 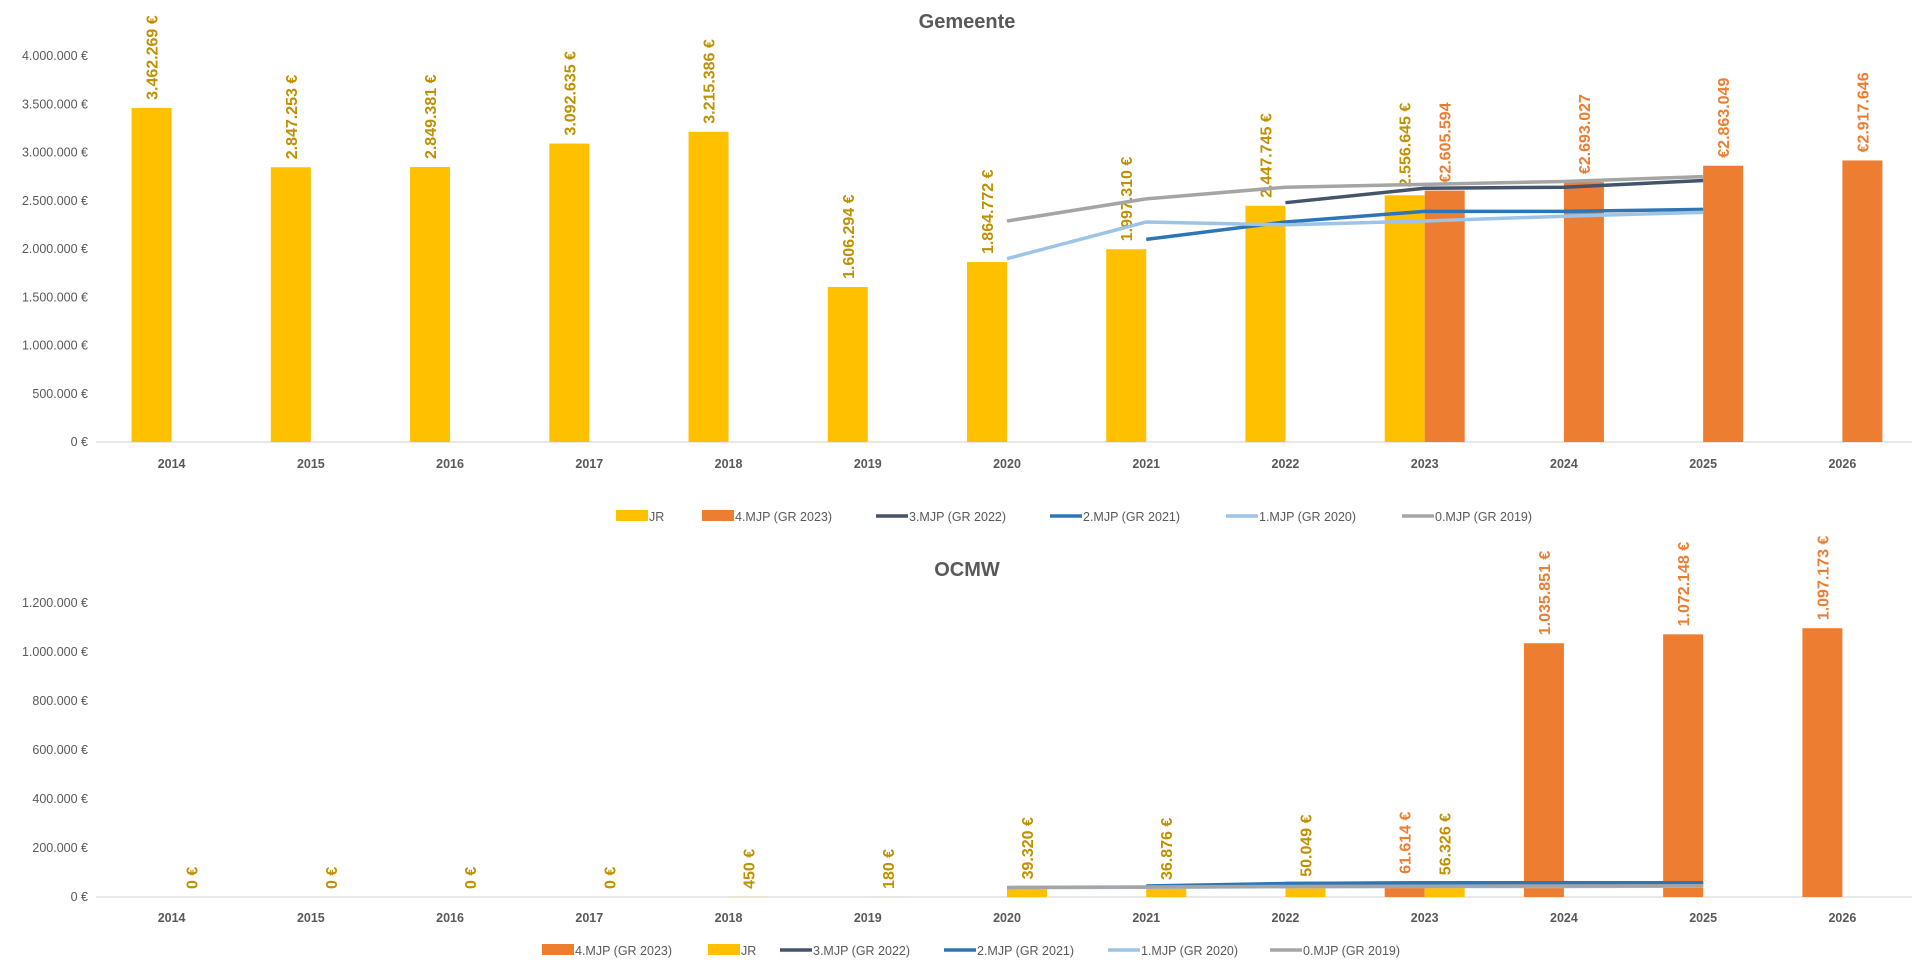 What do you see at coordinates (848, 364) in the screenshot?
I see `bar-jr-2019` at bounding box center [848, 364].